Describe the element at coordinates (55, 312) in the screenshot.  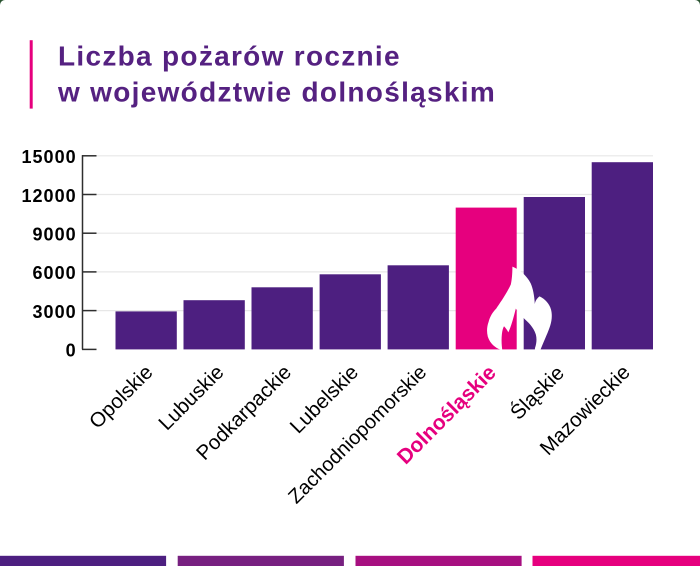
I see `svg-text: 3000` at that location.